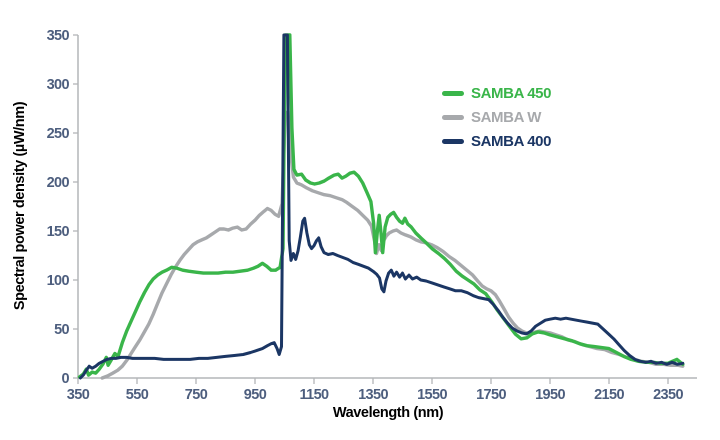 The height and width of the screenshot is (440, 720). I want to click on legend-item-samba-w: SAMBA W, so click(496, 117).